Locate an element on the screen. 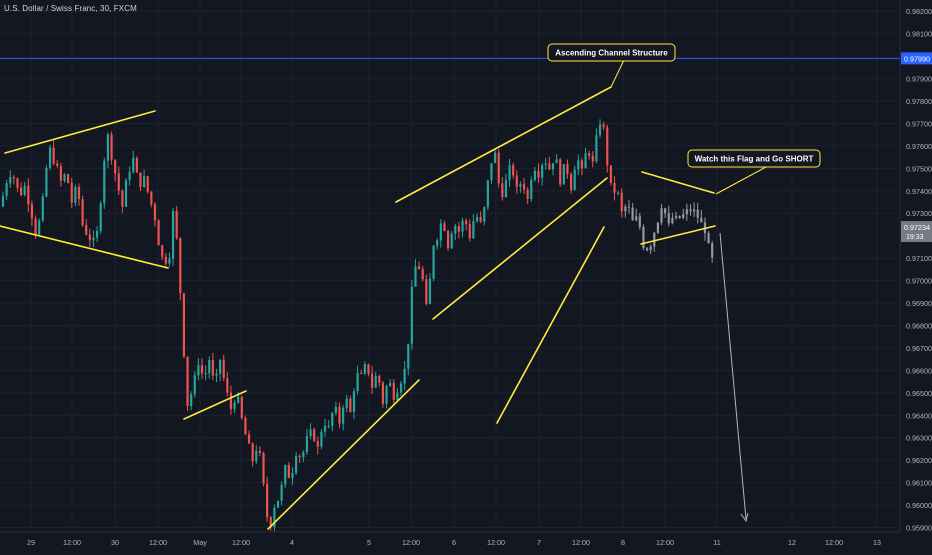  y-tick-label: 0.96700 is located at coordinates (919, 348).